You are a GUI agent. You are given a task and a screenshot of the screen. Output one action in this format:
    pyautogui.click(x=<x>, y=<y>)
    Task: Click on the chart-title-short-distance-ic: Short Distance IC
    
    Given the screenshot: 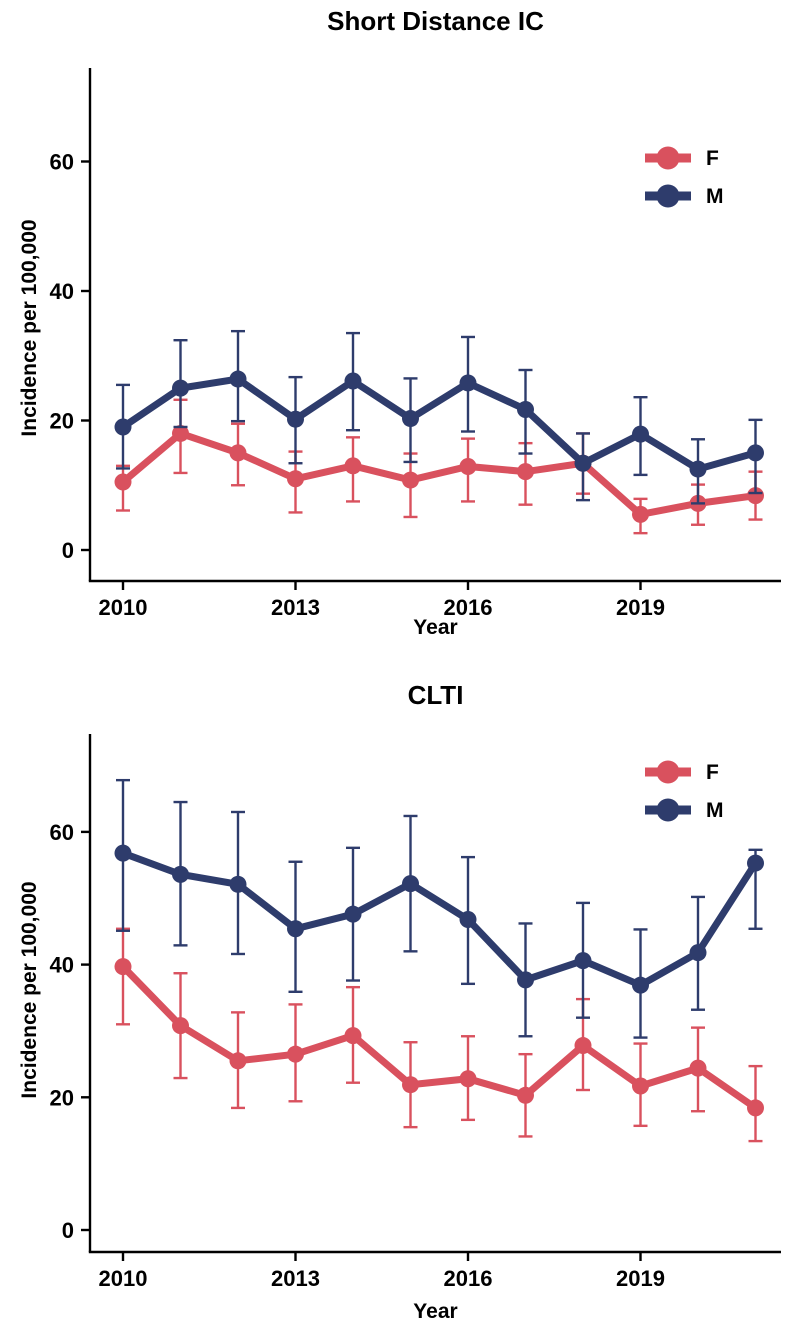 What is the action you would take?
    pyautogui.click(x=435, y=21)
    